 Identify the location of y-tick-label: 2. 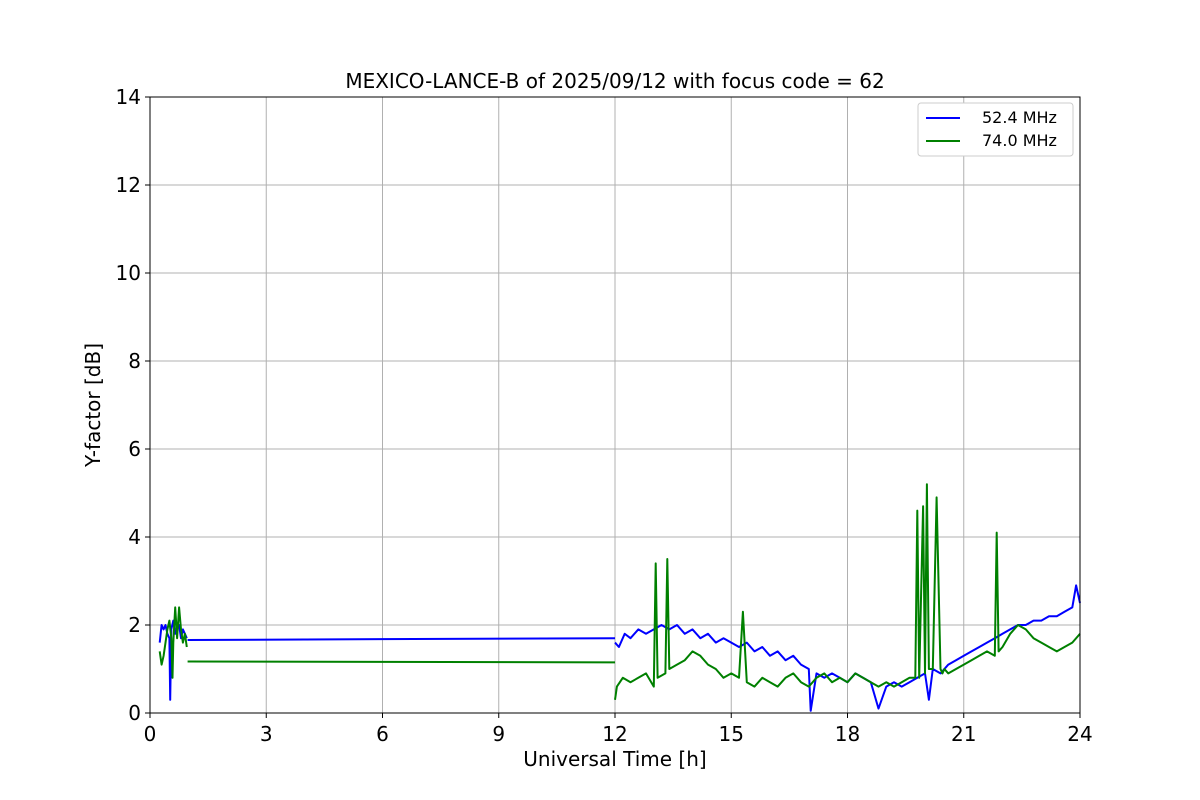
(134, 625).